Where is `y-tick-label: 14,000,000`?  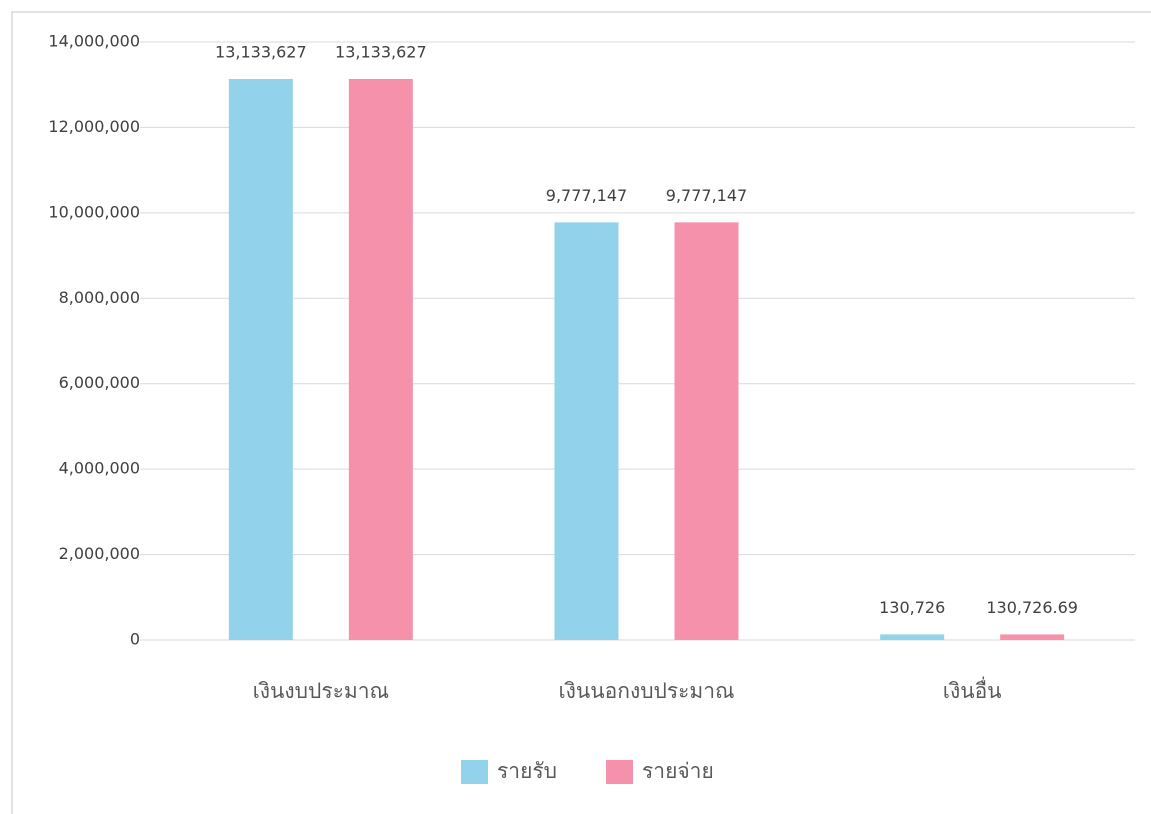 y-tick-label: 14,000,000 is located at coordinates (94, 41).